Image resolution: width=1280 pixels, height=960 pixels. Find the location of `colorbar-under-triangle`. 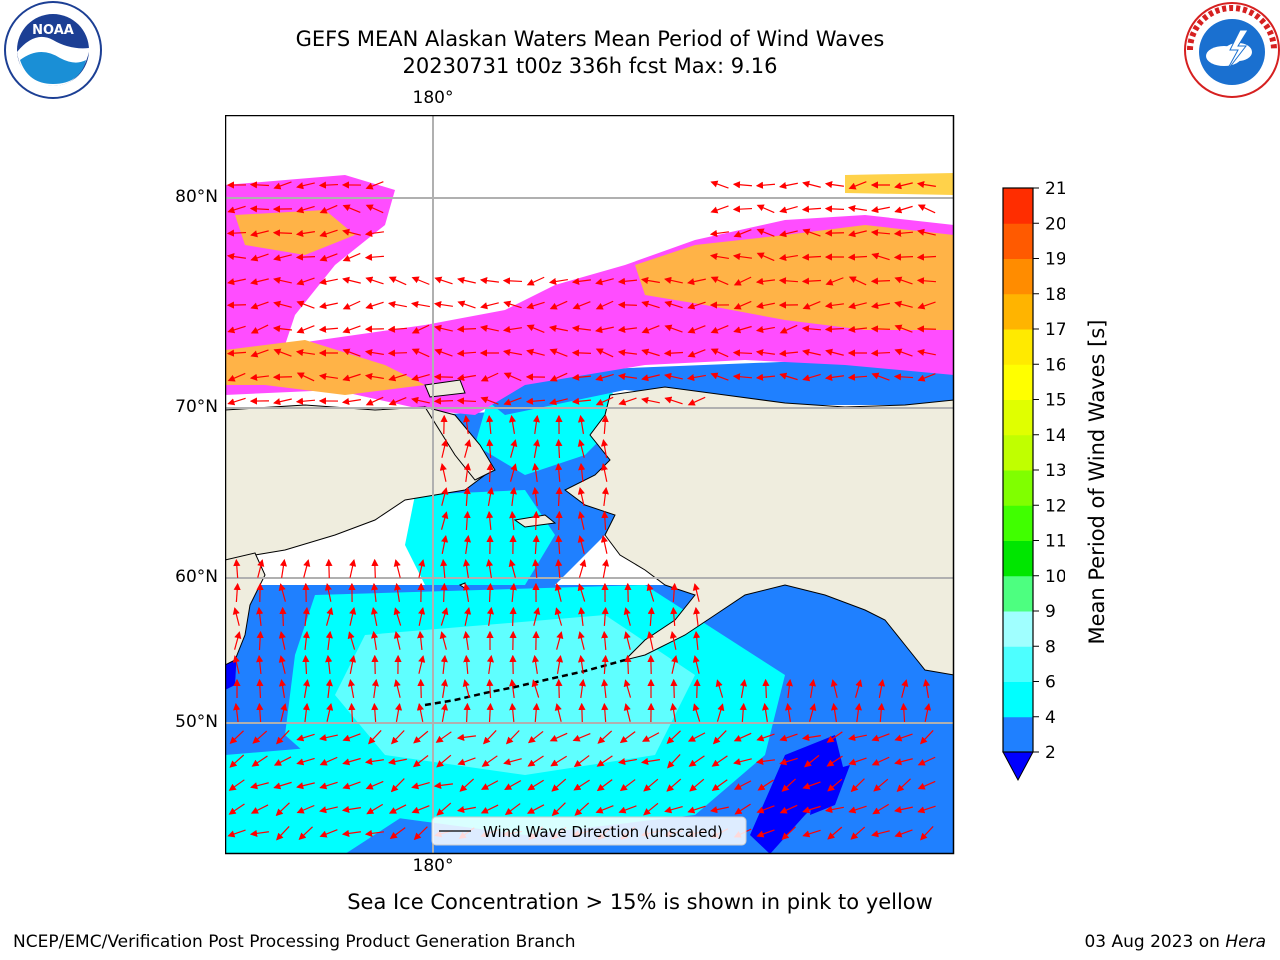

colorbar-under-triangle is located at coordinates (1018, 766).